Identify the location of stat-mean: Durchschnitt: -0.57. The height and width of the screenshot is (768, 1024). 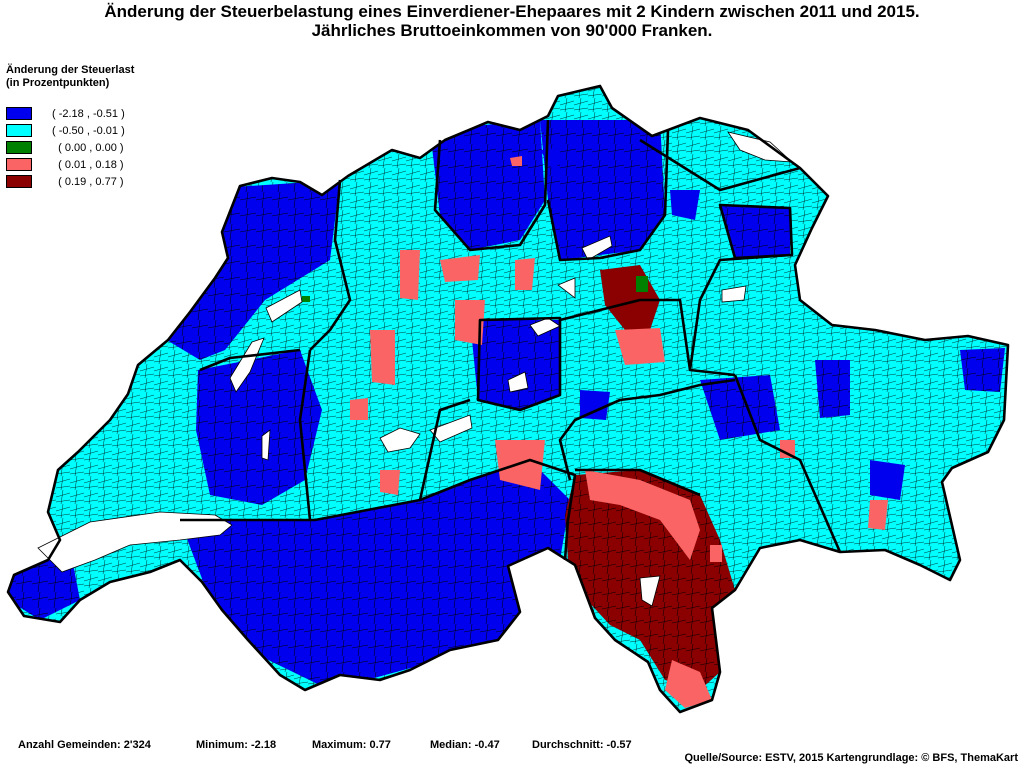
(582, 745).